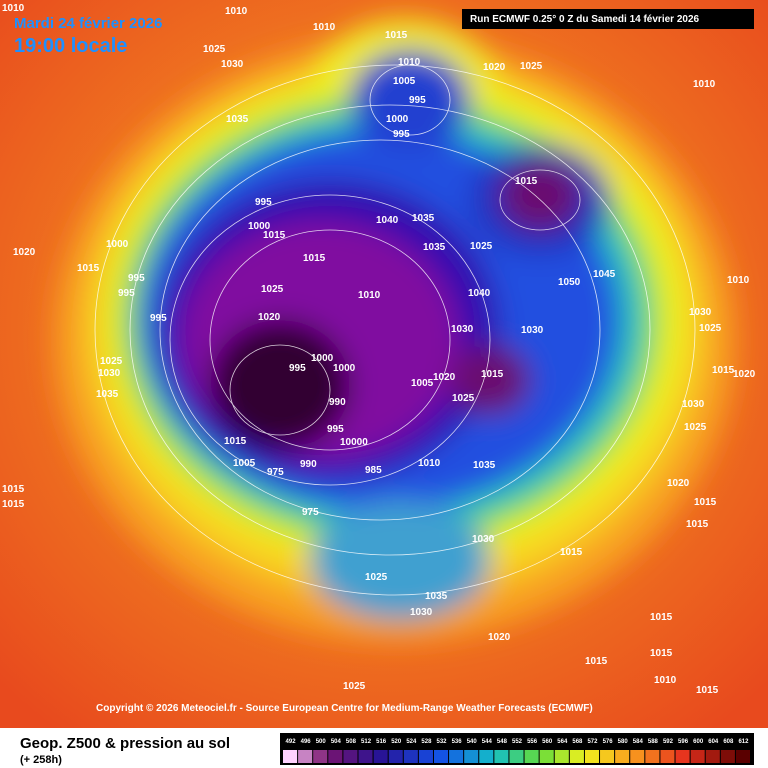 The width and height of the screenshot is (768, 768). I want to click on legend-label: 504, so click(336, 742).